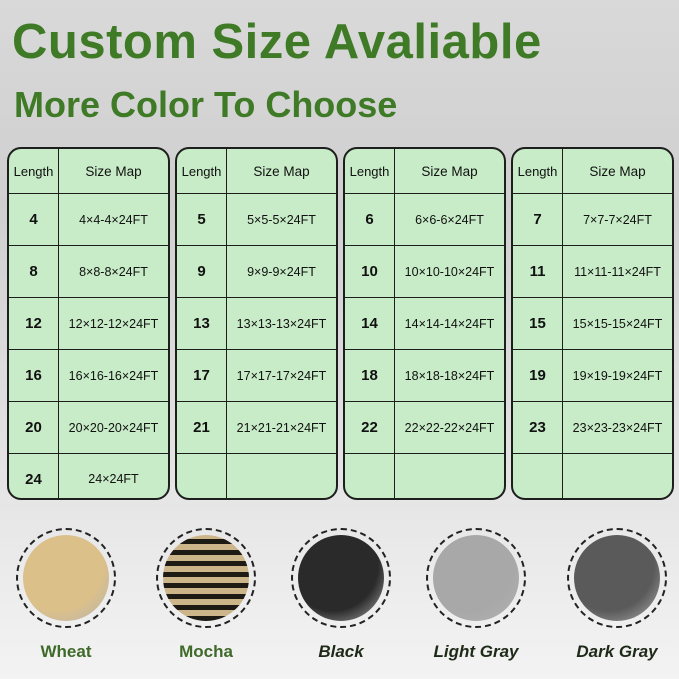 The image size is (679, 679). Describe the element at coordinates (202, 427) in the screenshot. I see `length-cell: 21` at that location.